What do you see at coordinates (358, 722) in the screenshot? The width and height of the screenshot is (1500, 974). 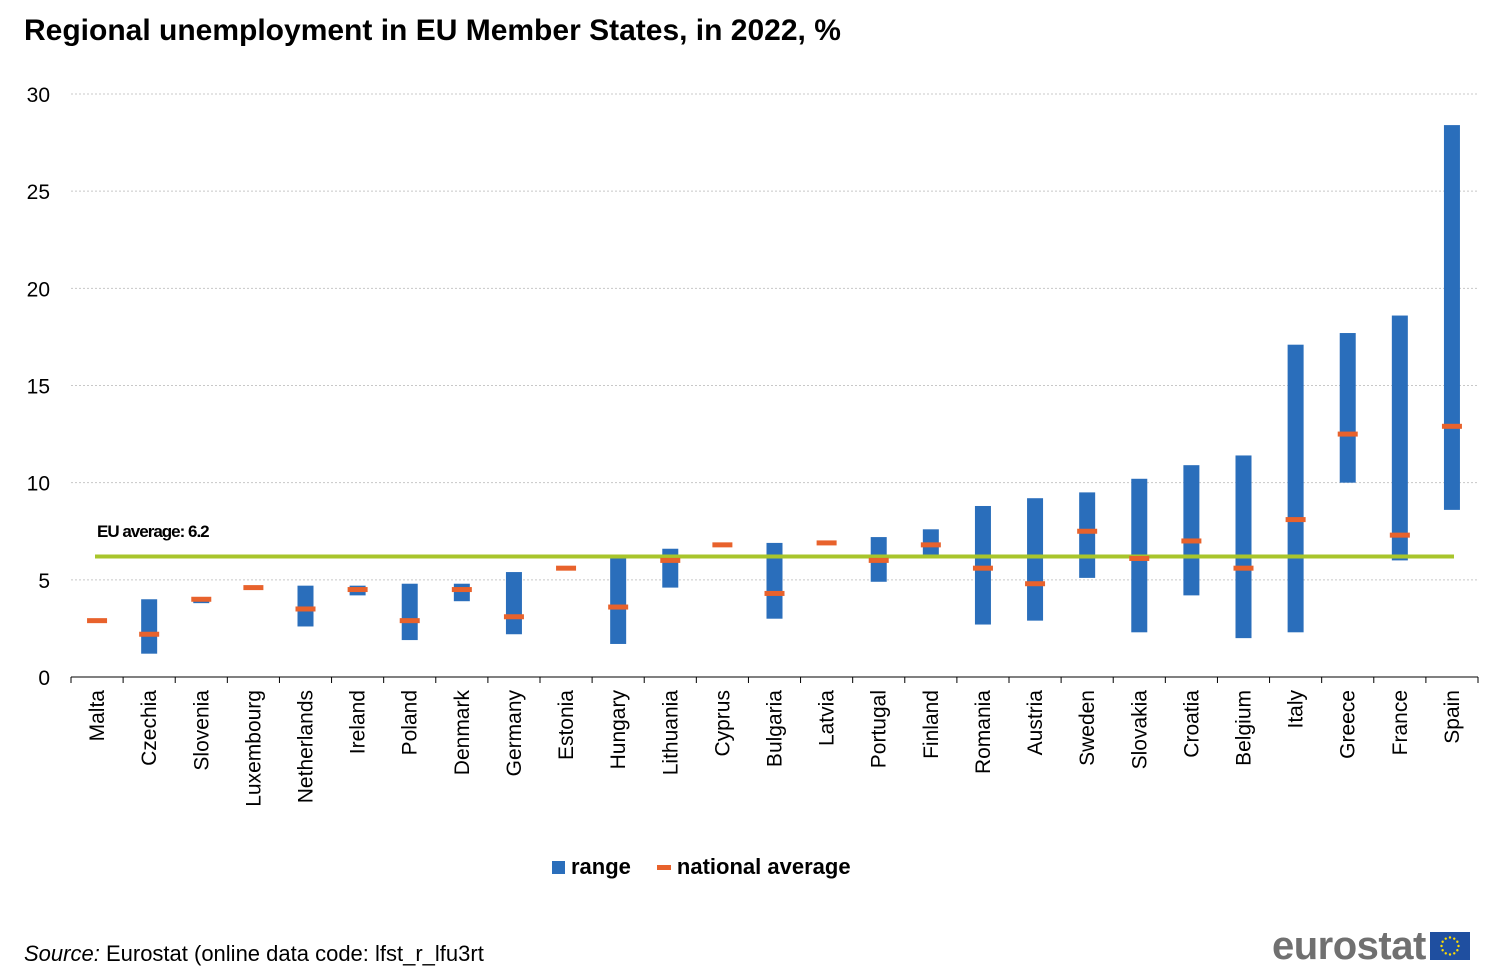 I see `x-tick-label: Ireland` at bounding box center [358, 722].